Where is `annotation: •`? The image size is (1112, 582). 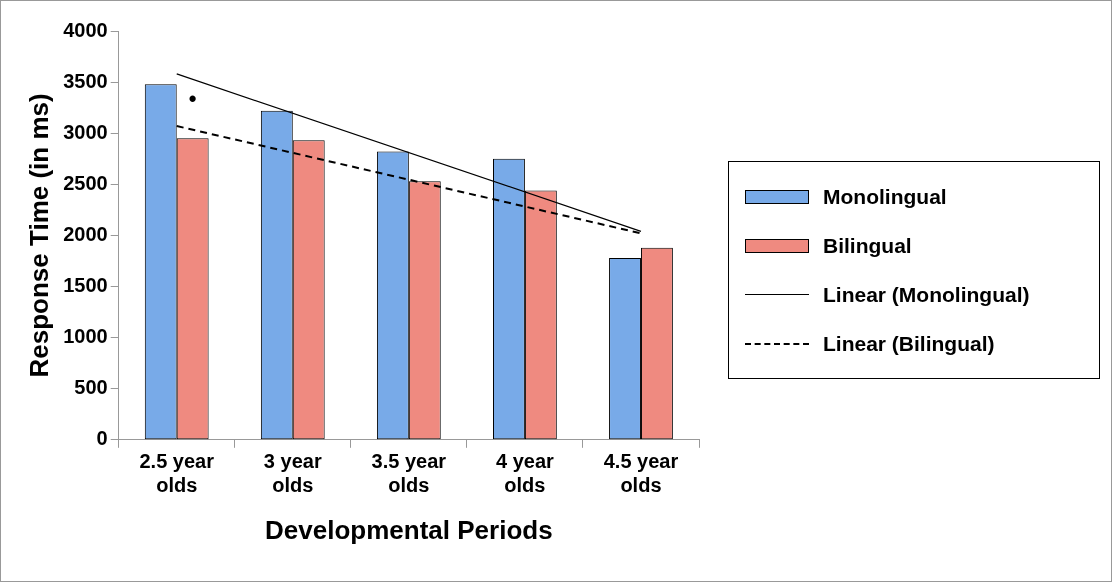 annotation: • is located at coordinates (192, 98).